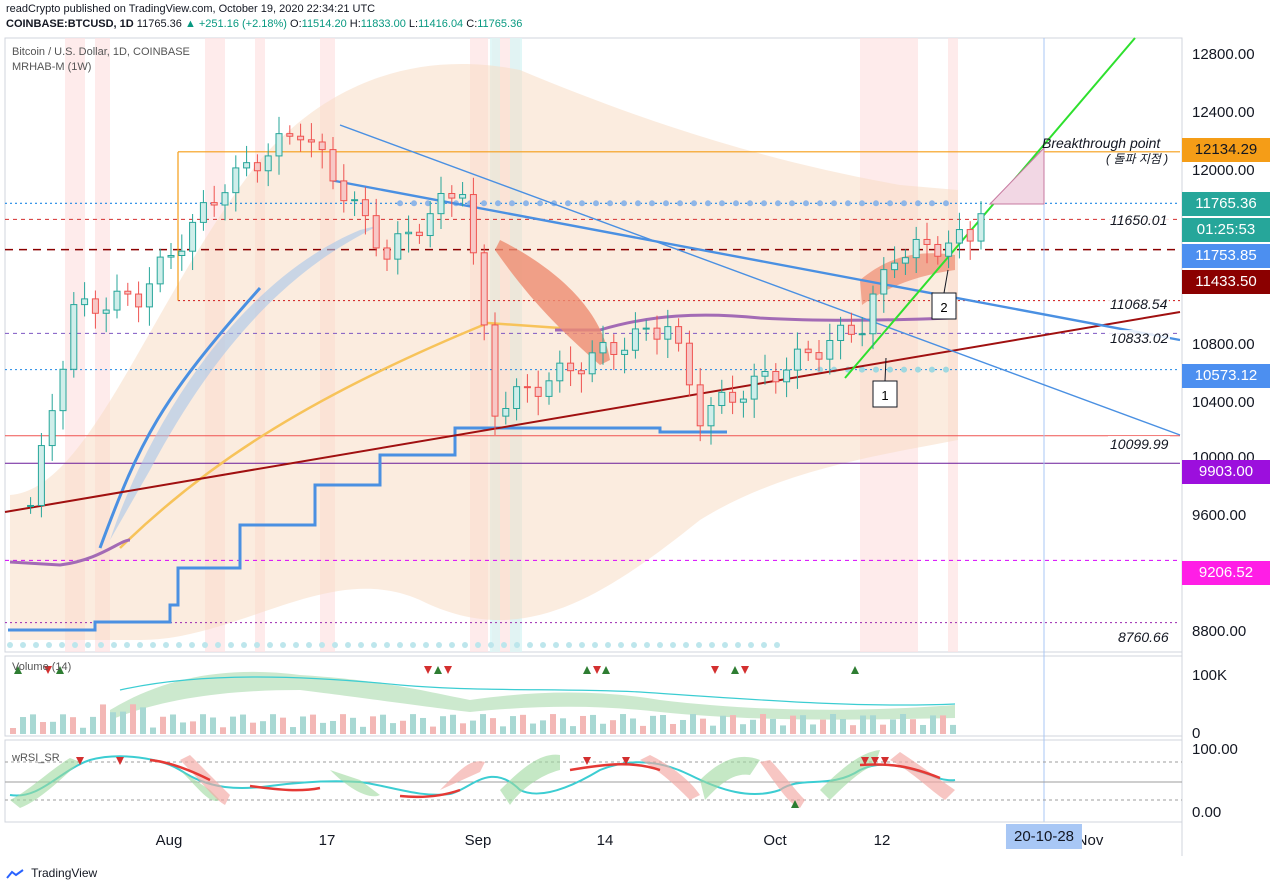  What do you see at coordinates (169, 840) in the screenshot?
I see `x-tick: Aug` at bounding box center [169, 840].